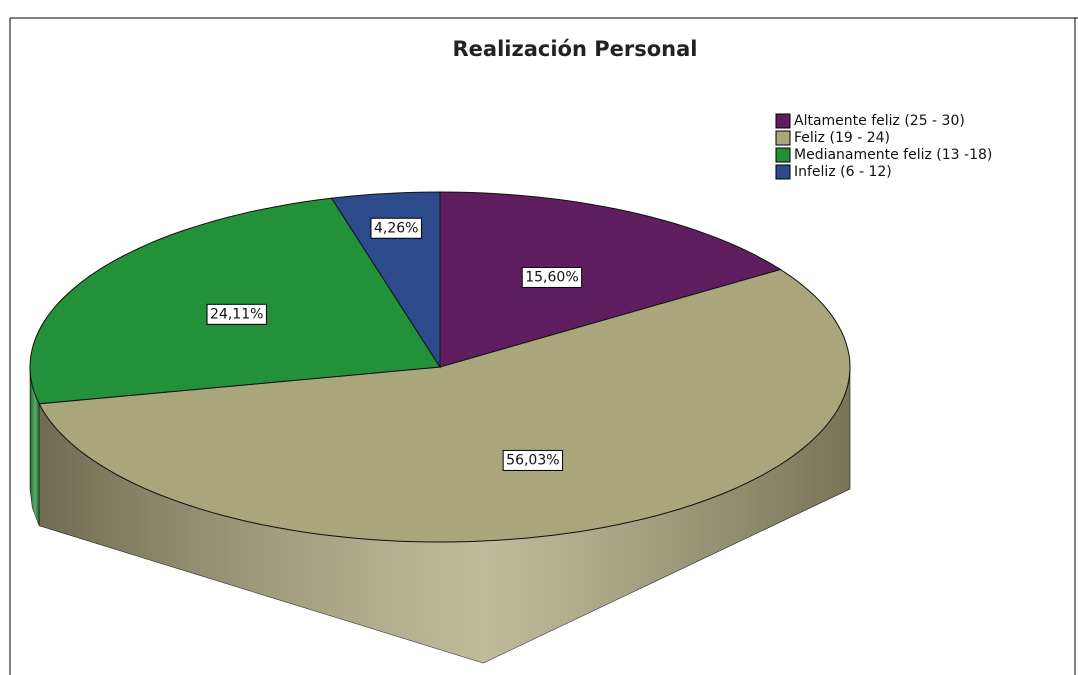 Image resolution: width=1078 pixels, height=675 pixels. What do you see at coordinates (893, 155) in the screenshot?
I see `legend-label: Medianamente feliz (13 -18)` at bounding box center [893, 155].